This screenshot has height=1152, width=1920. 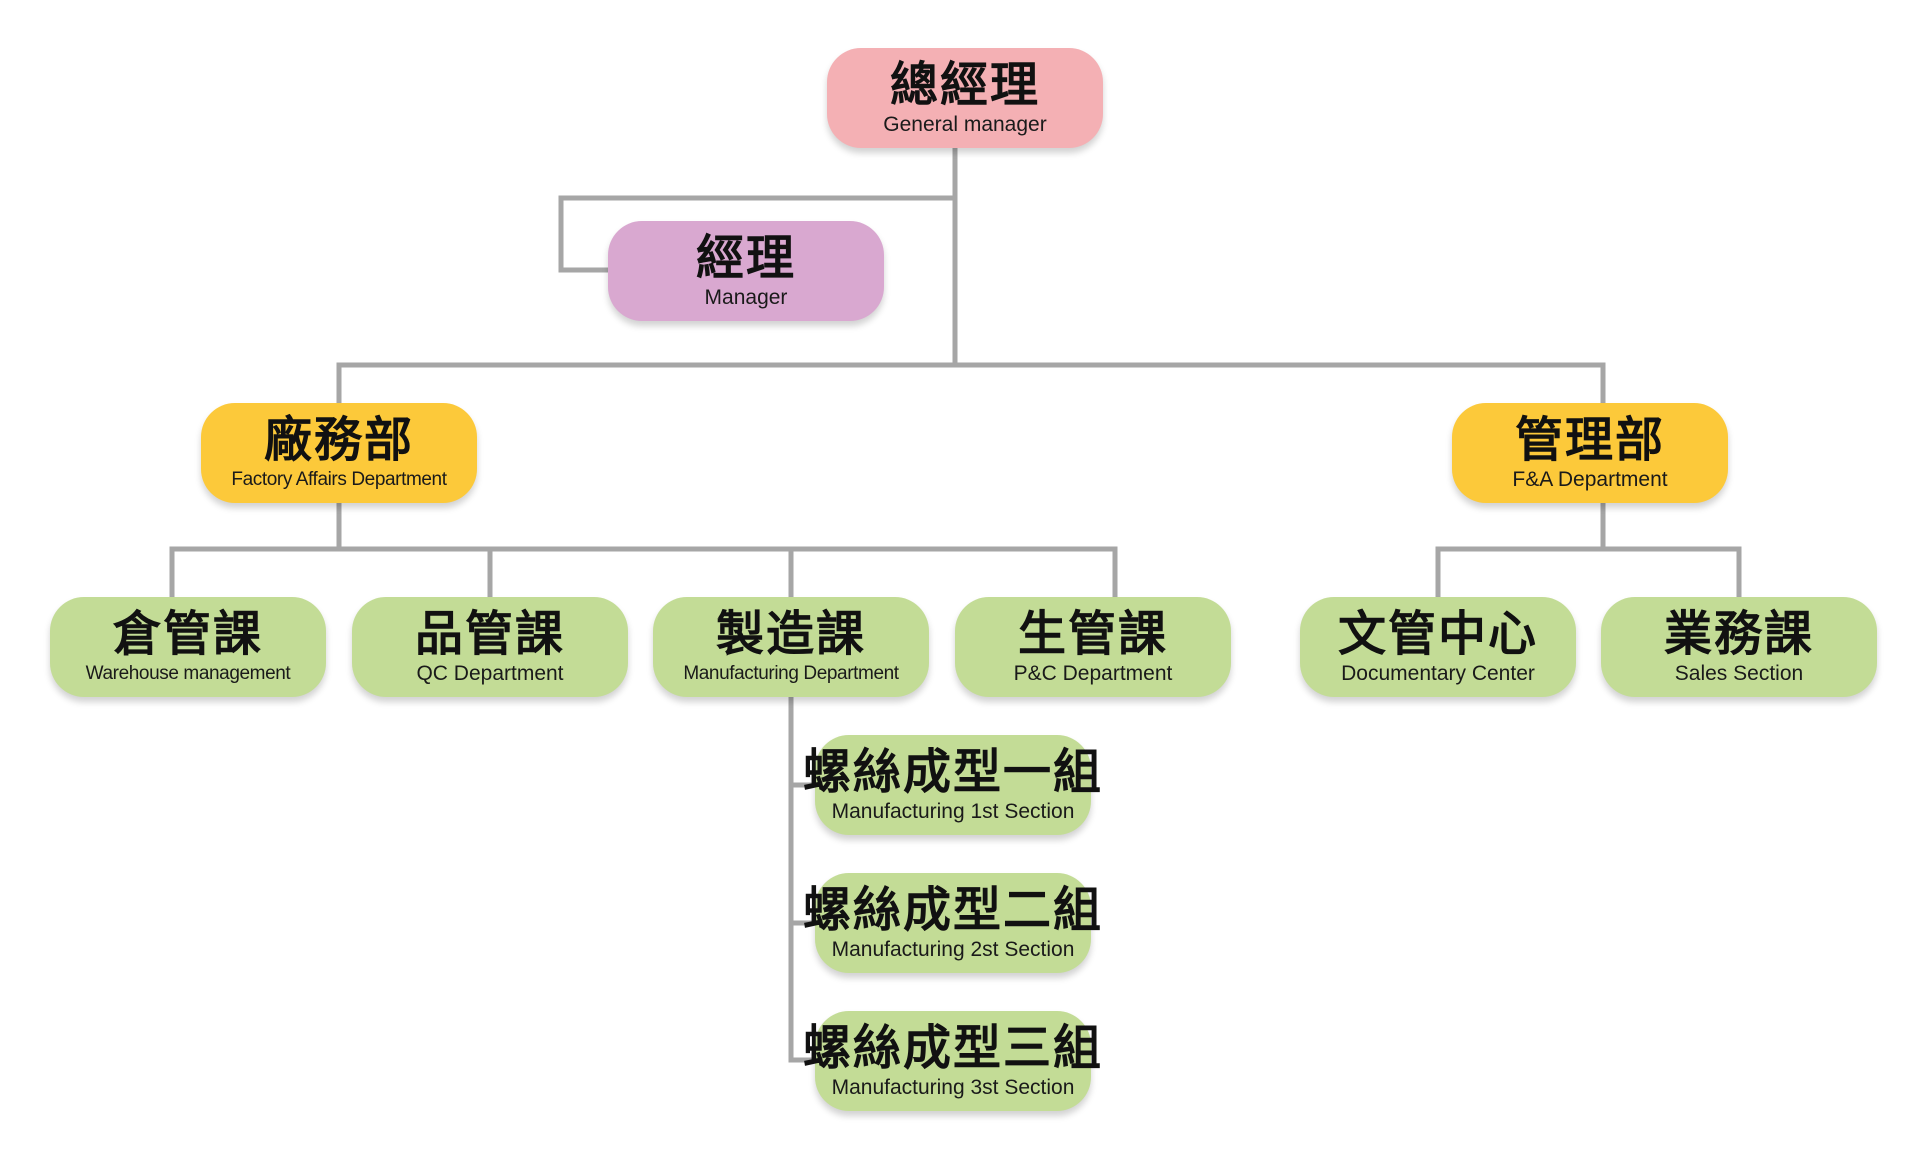 I want to click on manufacturing-section-2-node: 螺絲成型二組 Manufacturing 2st Section, so click(x=952, y=923).